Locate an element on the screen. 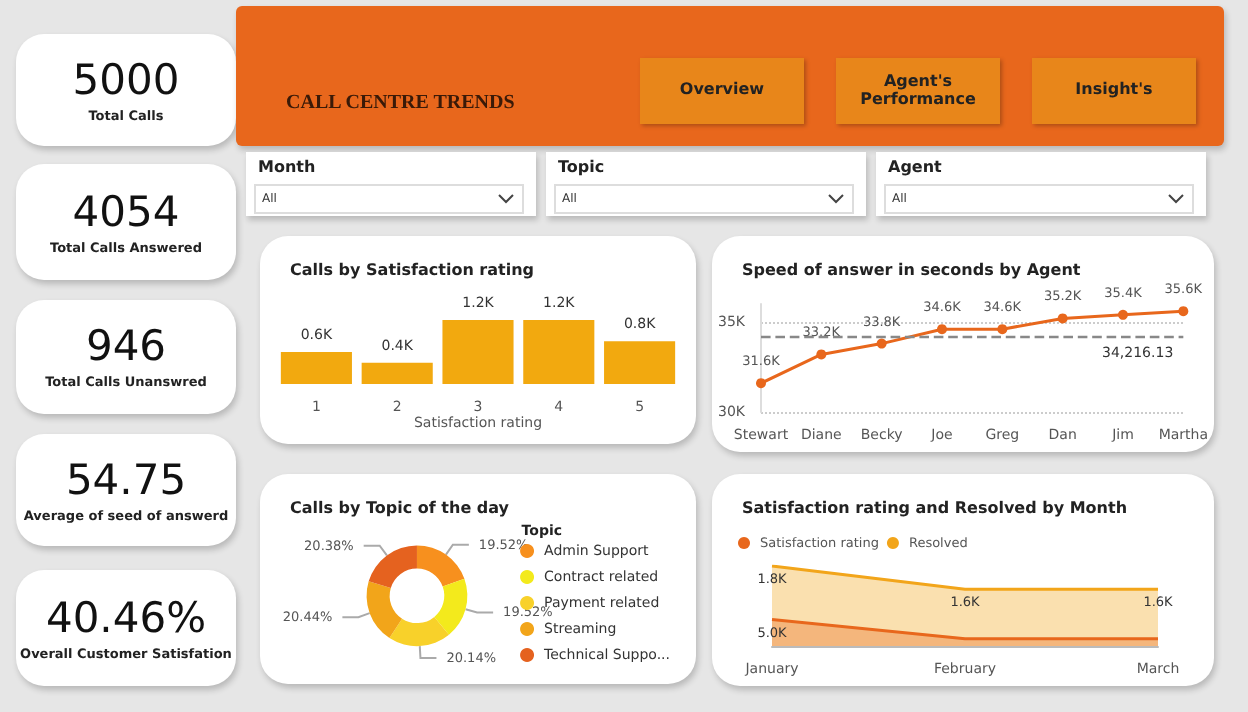 The height and width of the screenshot is (712, 1248). text: Month is located at coordinates (287, 167).